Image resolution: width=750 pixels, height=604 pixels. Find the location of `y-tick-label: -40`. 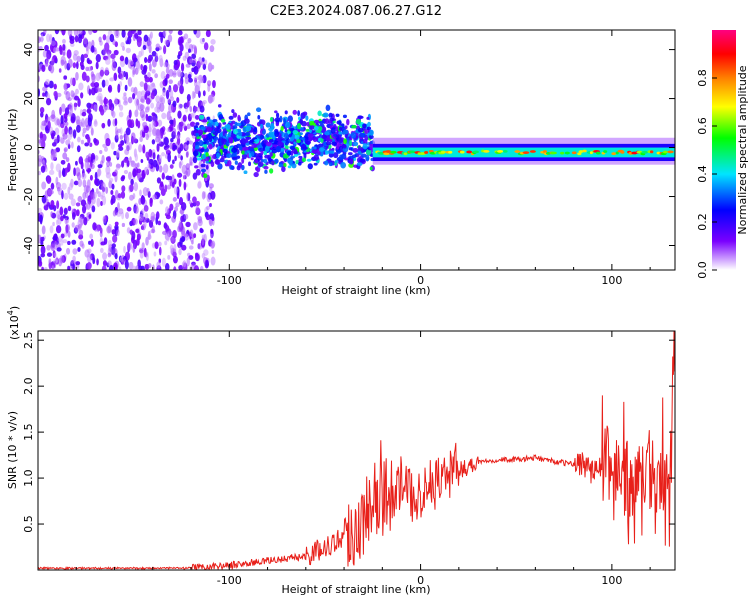

y-tick-label: -40 is located at coordinates (28, 246).